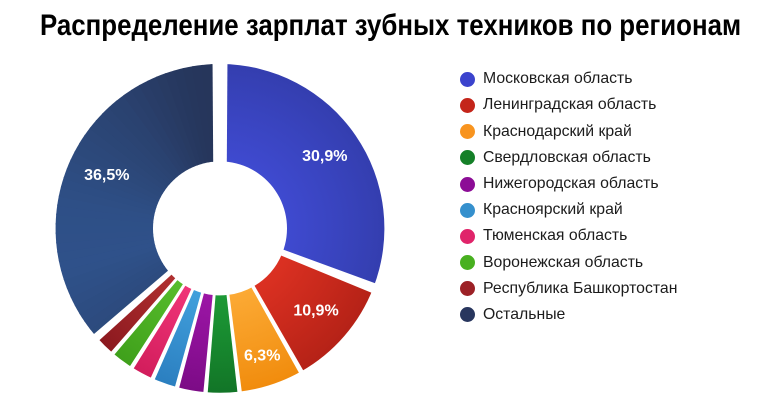  I want to click on svg-text: 10,9%, so click(315, 310).